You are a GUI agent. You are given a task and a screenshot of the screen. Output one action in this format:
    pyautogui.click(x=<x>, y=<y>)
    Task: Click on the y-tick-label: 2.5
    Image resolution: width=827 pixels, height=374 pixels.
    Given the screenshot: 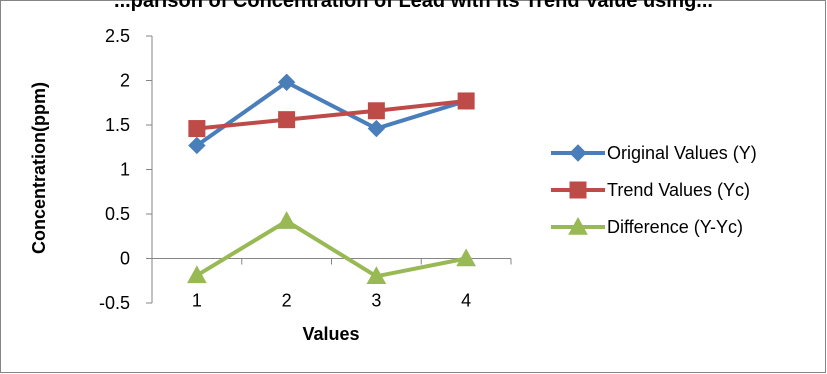 What is the action you would take?
    pyautogui.click(x=117, y=36)
    